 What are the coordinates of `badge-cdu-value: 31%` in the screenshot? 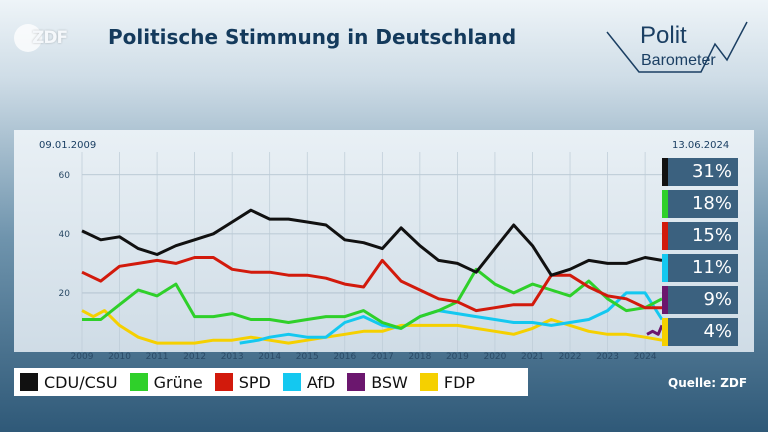 It's located at (711, 171).